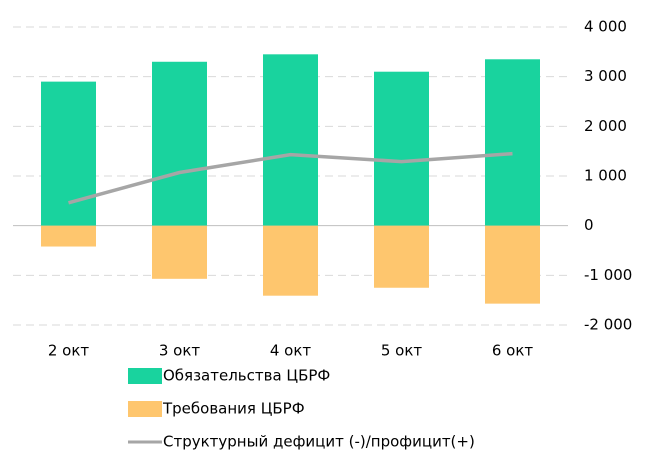  I want to click on y-tick-label: 3 000, so click(605, 76).